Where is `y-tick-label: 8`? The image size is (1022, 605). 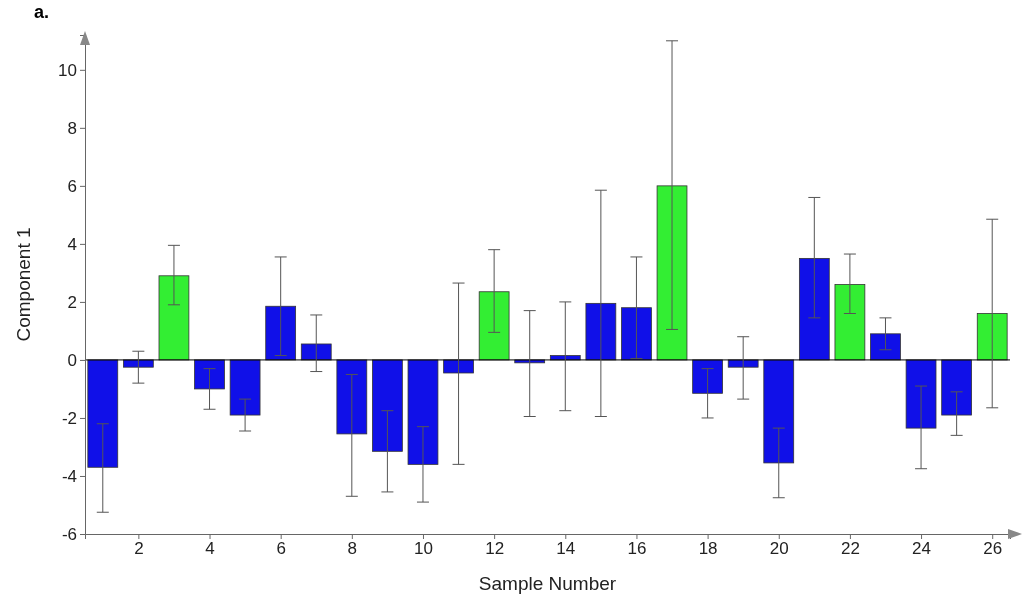 y-tick-label: 8 is located at coordinates (72, 128).